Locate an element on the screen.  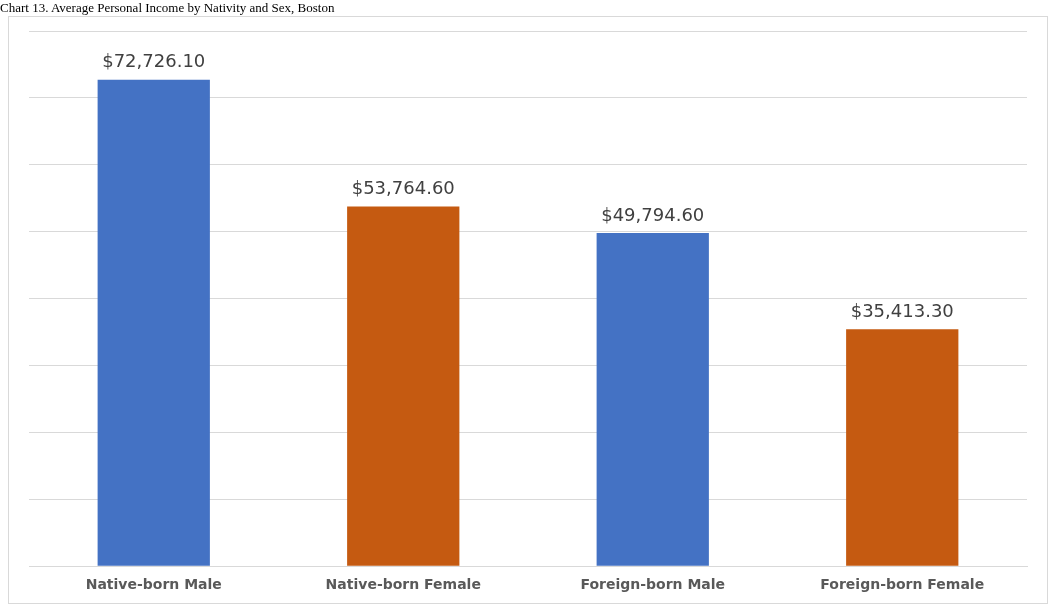
x-tick-label: Foreign-born Female is located at coordinates (902, 584).